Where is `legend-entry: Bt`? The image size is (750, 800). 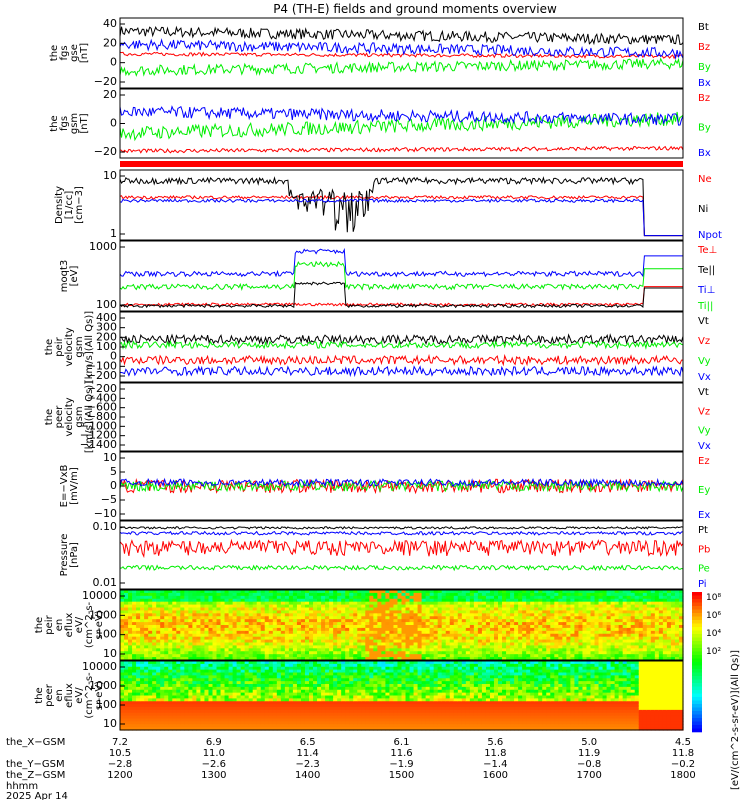
legend-entry: Bt is located at coordinates (703, 27).